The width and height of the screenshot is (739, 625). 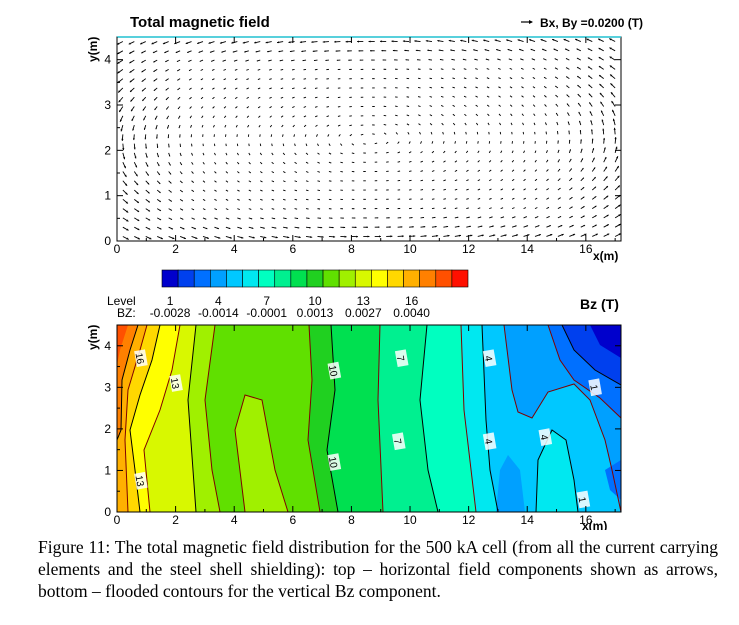 What do you see at coordinates (351, 249) in the screenshot?
I see `x-tick-label: 8` at bounding box center [351, 249].